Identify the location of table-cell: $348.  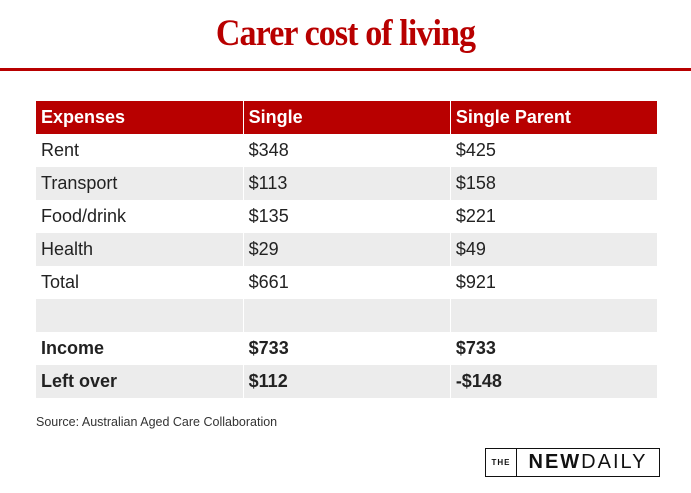
(347, 150).